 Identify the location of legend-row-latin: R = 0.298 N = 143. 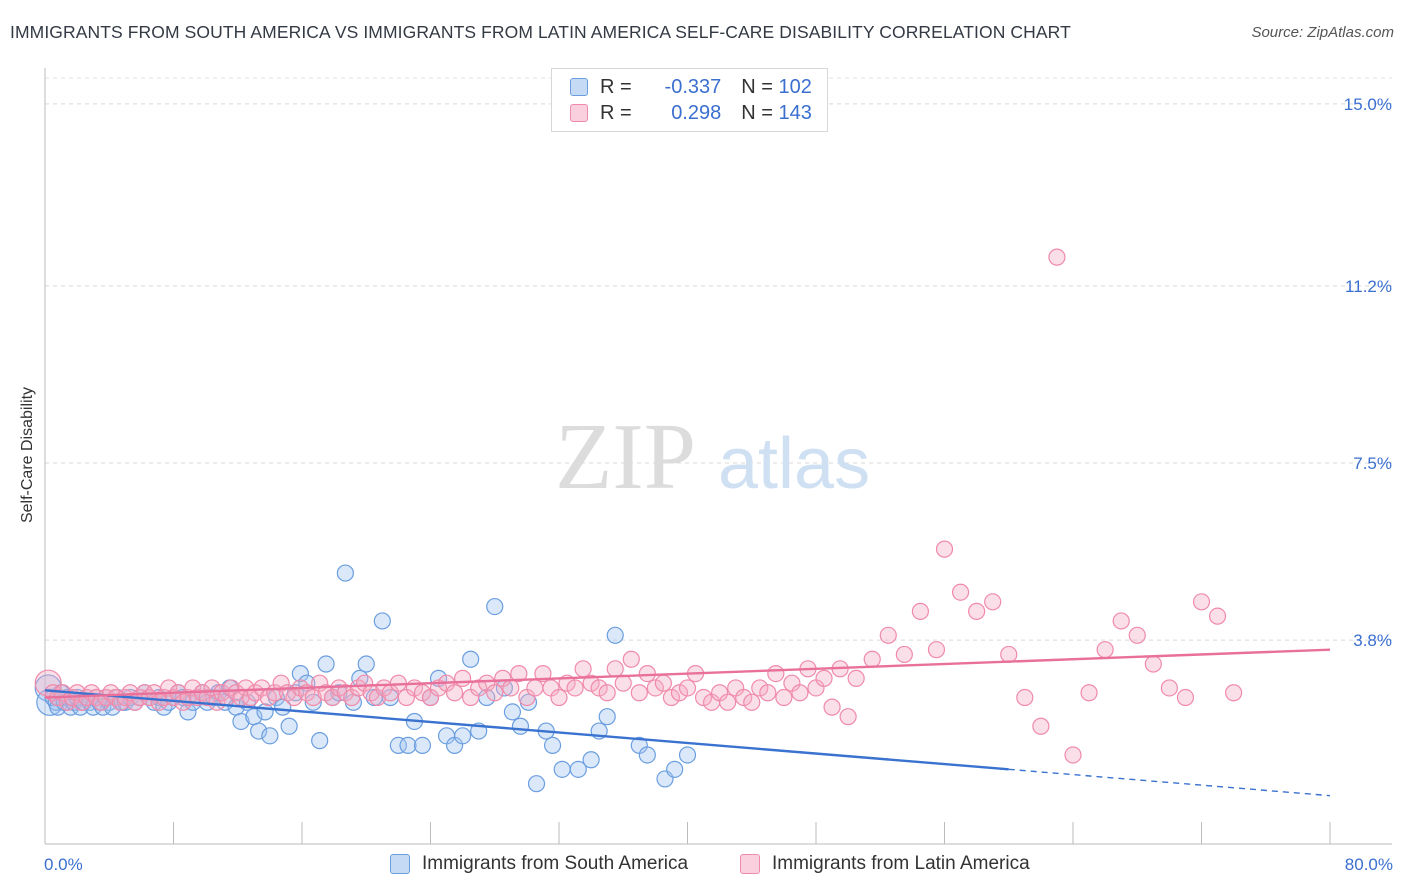
(691, 113).